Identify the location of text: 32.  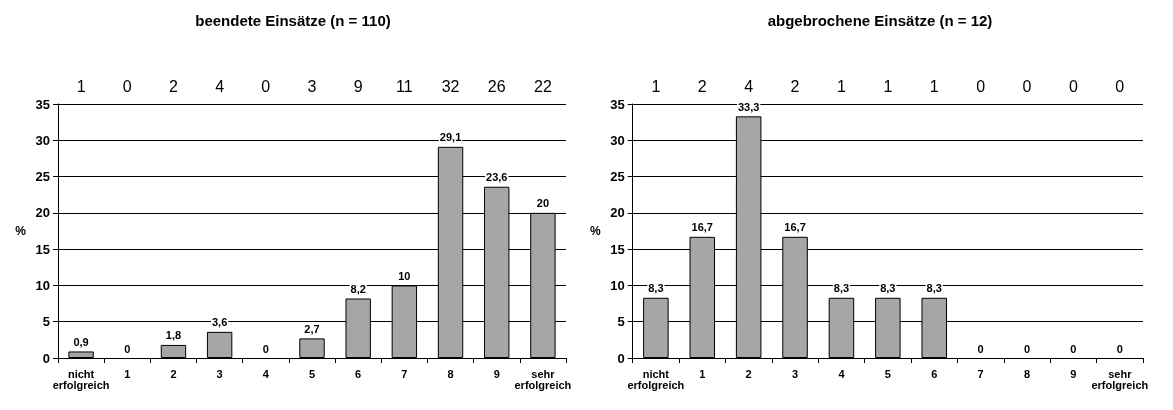
(450, 86).